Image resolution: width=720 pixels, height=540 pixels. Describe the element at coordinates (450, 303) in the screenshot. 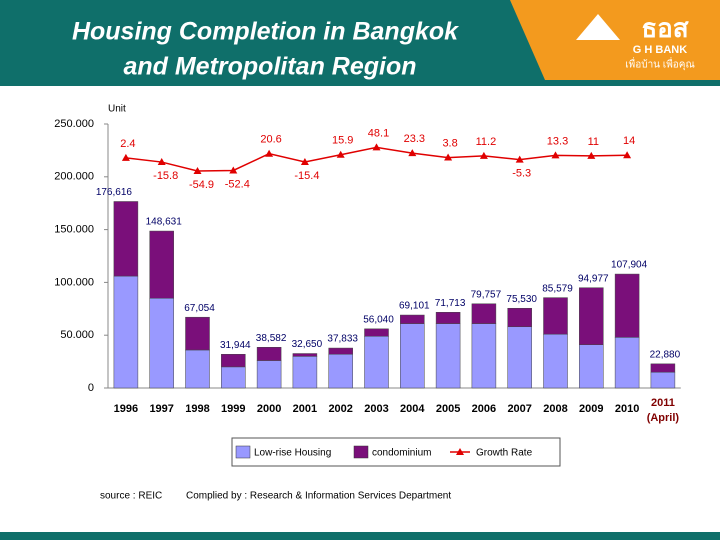

I see `total-label: 71,713` at that location.